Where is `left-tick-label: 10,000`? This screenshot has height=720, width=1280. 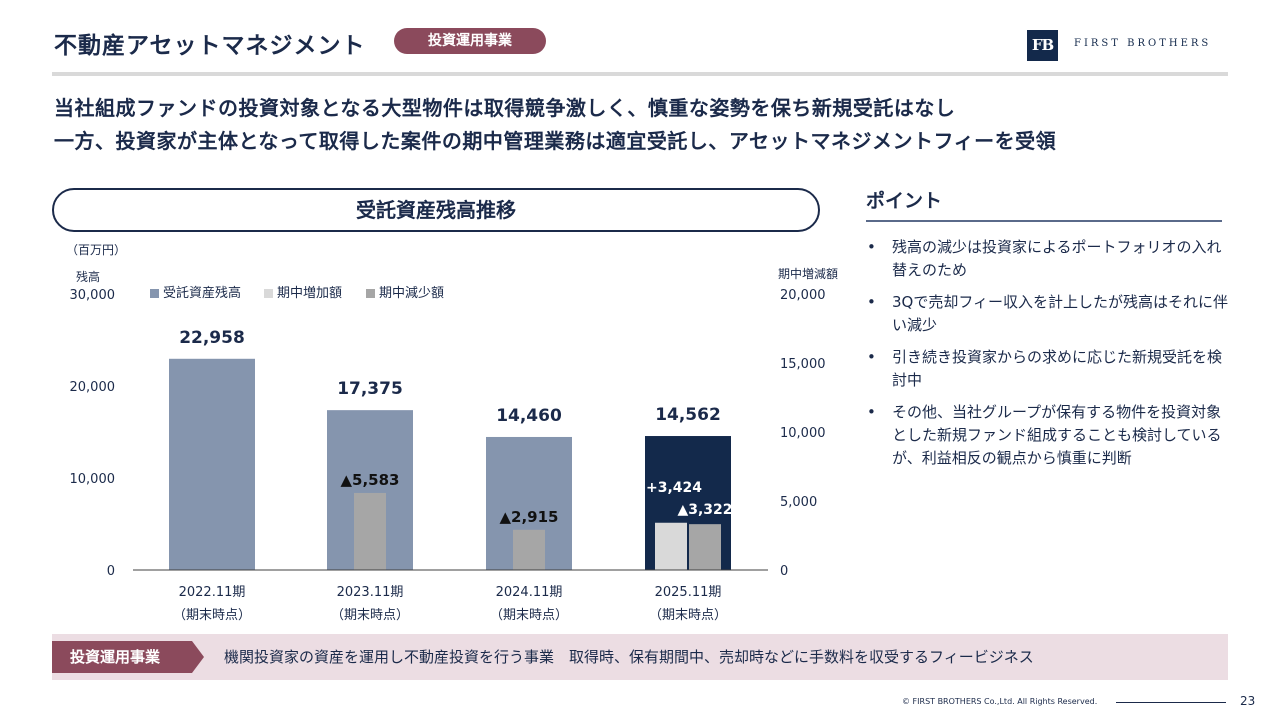 left-tick-label: 10,000 is located at coordinates (93, 479).